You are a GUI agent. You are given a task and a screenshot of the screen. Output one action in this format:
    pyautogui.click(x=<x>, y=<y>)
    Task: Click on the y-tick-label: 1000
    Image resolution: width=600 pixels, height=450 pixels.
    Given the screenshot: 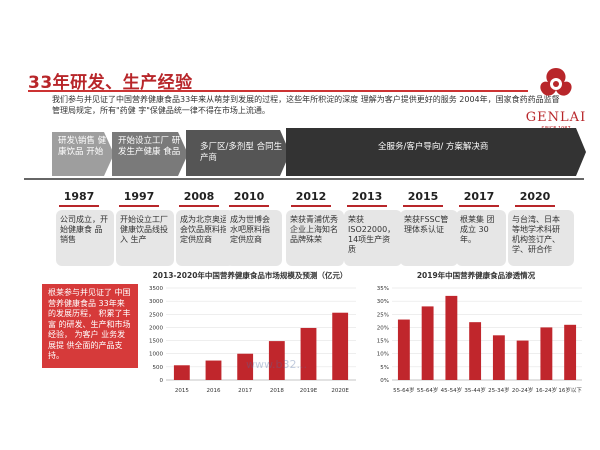 What is the action you would take?
    pyautogui.click(x=156, y=355)
    